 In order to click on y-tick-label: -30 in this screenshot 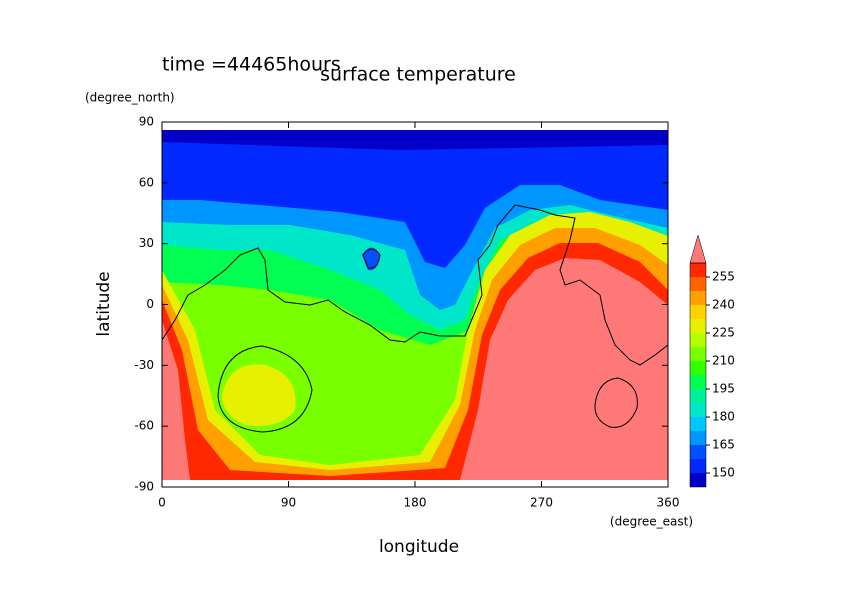, I will do `click(144, 365)`.